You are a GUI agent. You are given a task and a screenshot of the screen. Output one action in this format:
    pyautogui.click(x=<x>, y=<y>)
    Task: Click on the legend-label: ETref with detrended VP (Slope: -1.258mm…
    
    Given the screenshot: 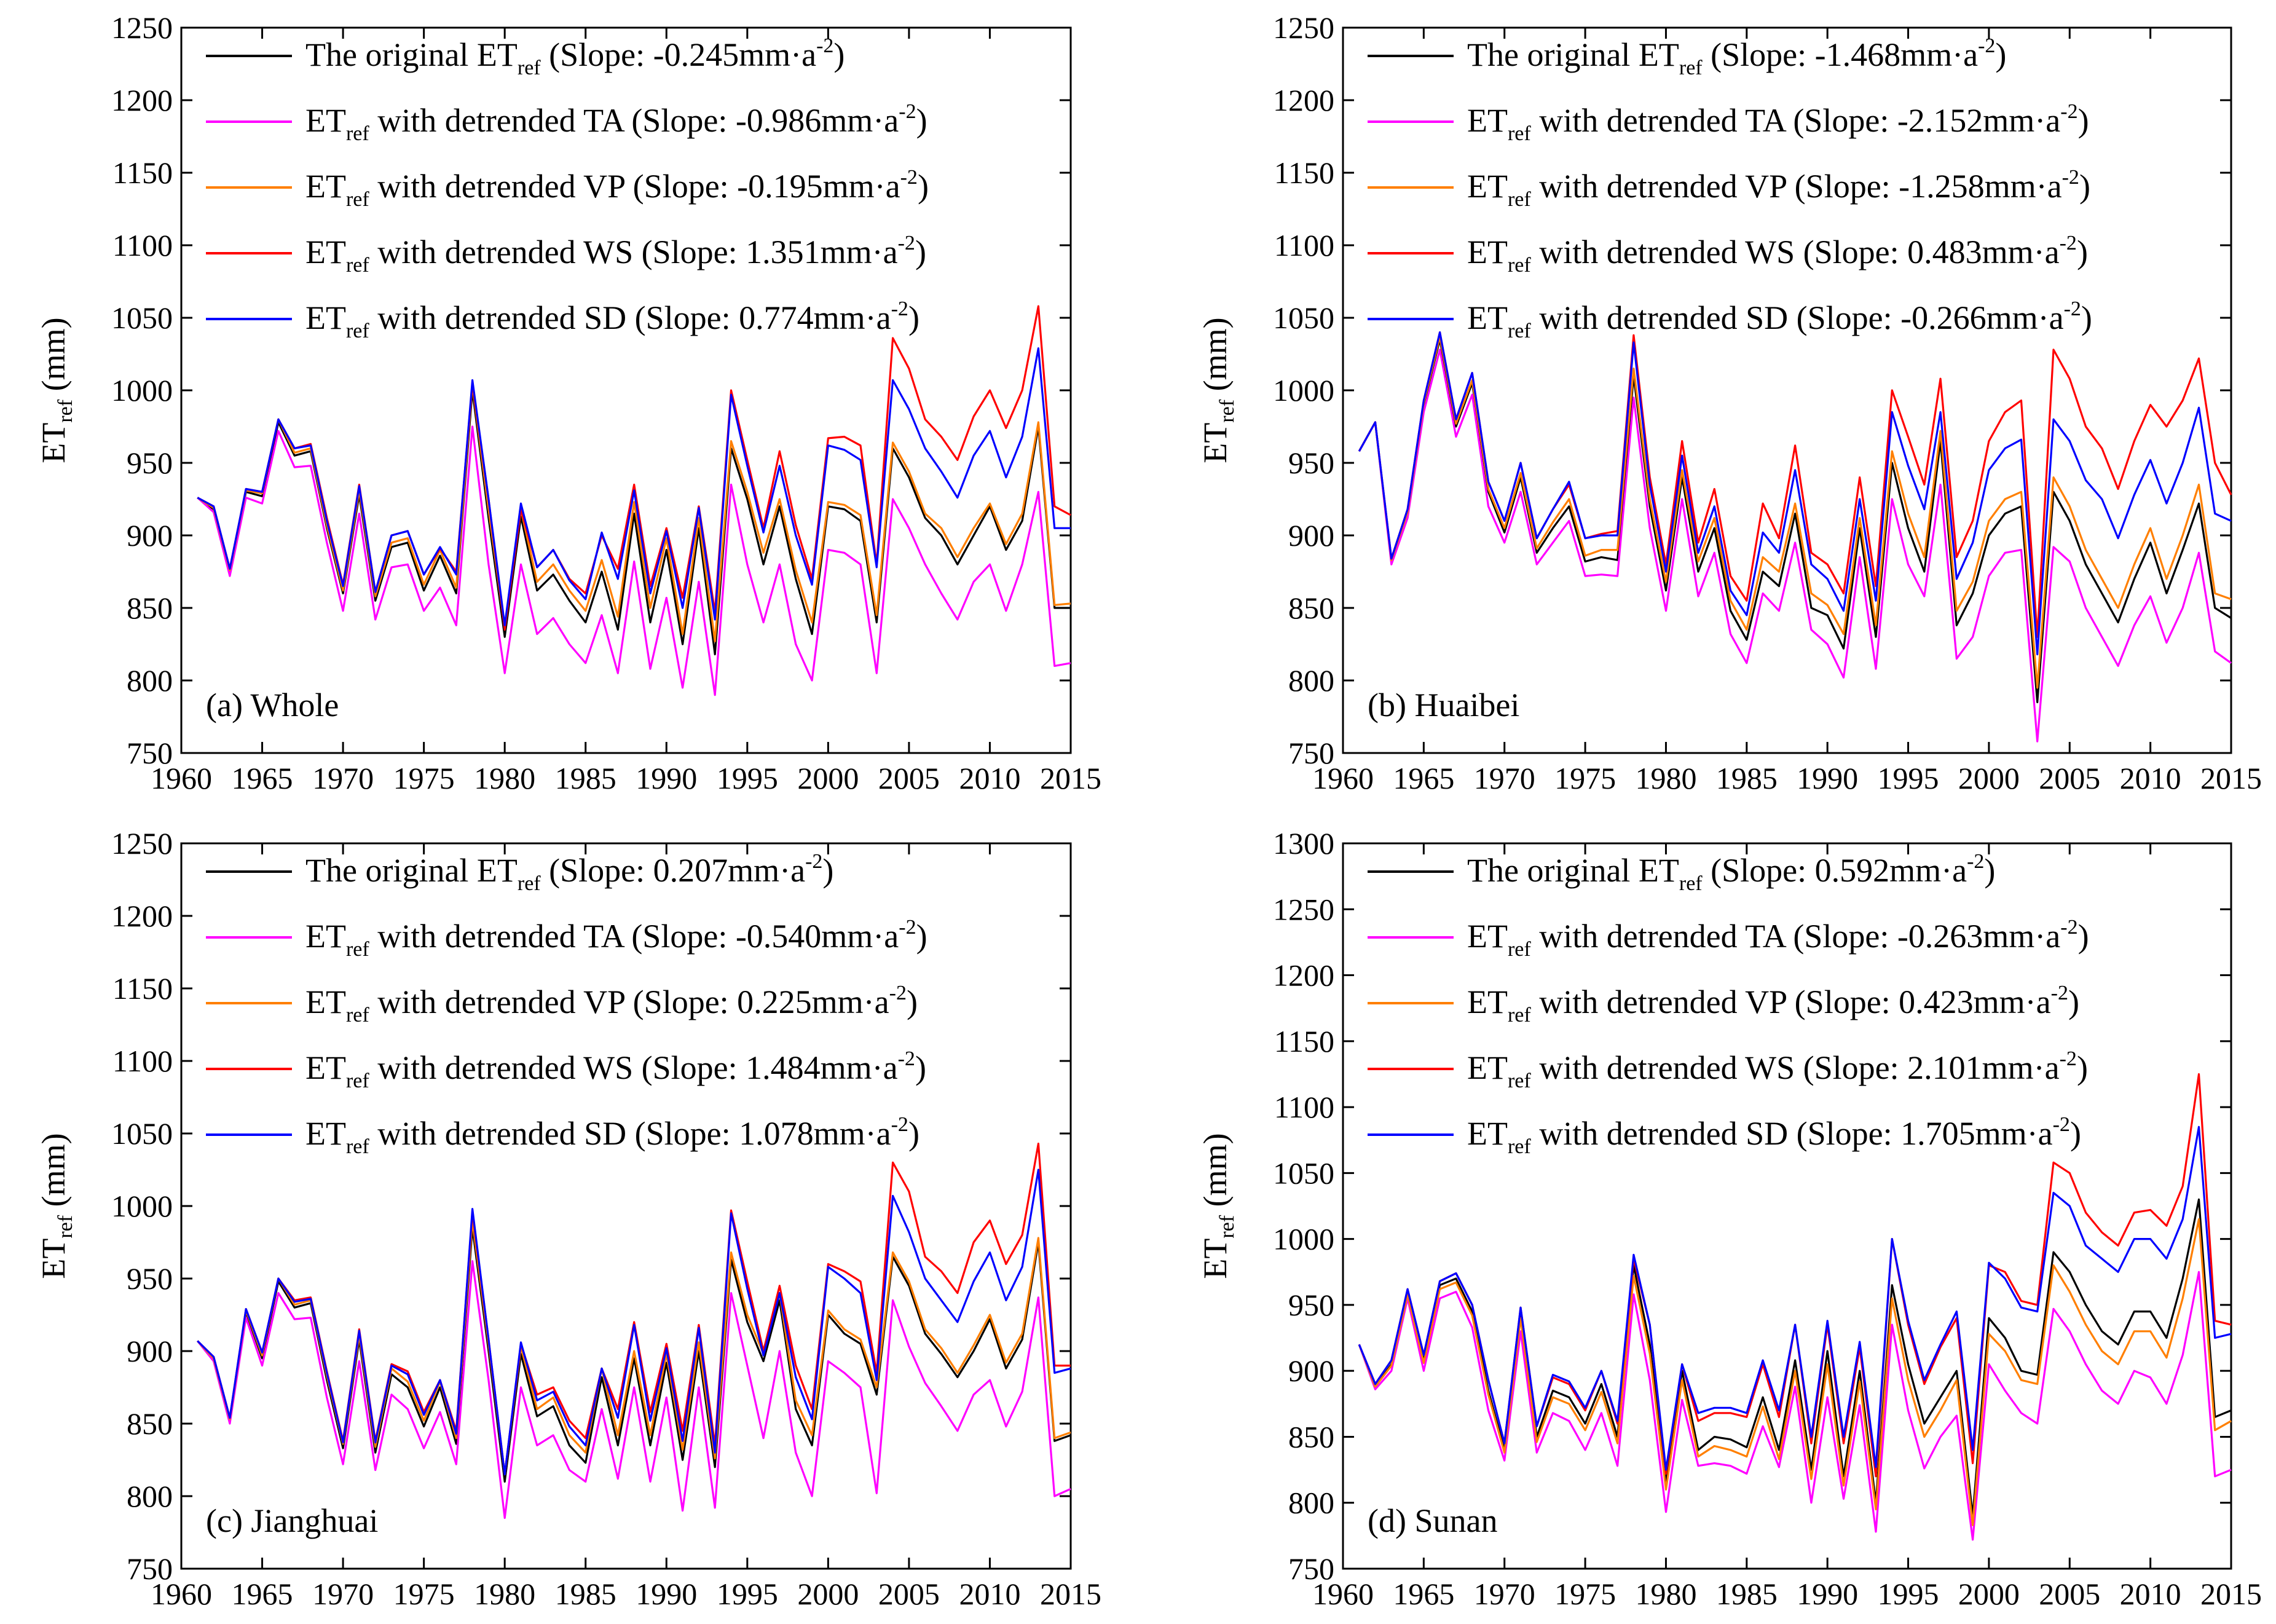 What is the action you would take?
    pyautogui.click(x=1778, y=188)
    